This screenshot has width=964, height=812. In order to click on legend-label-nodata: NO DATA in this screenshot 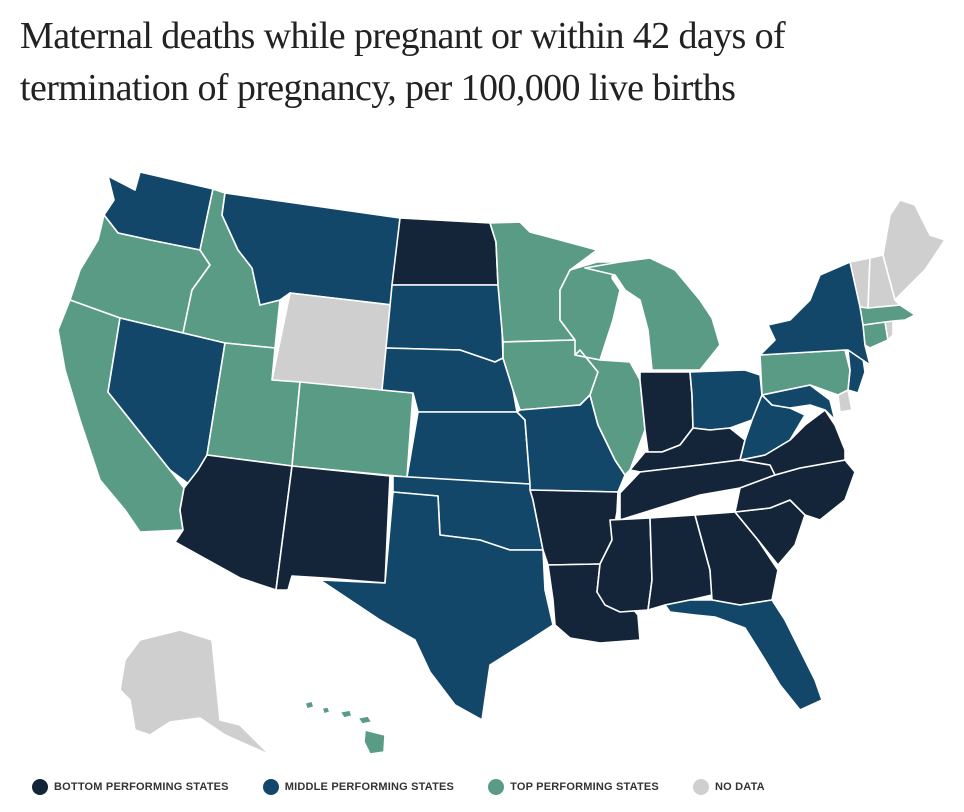, I will do `click(739, 787)`.